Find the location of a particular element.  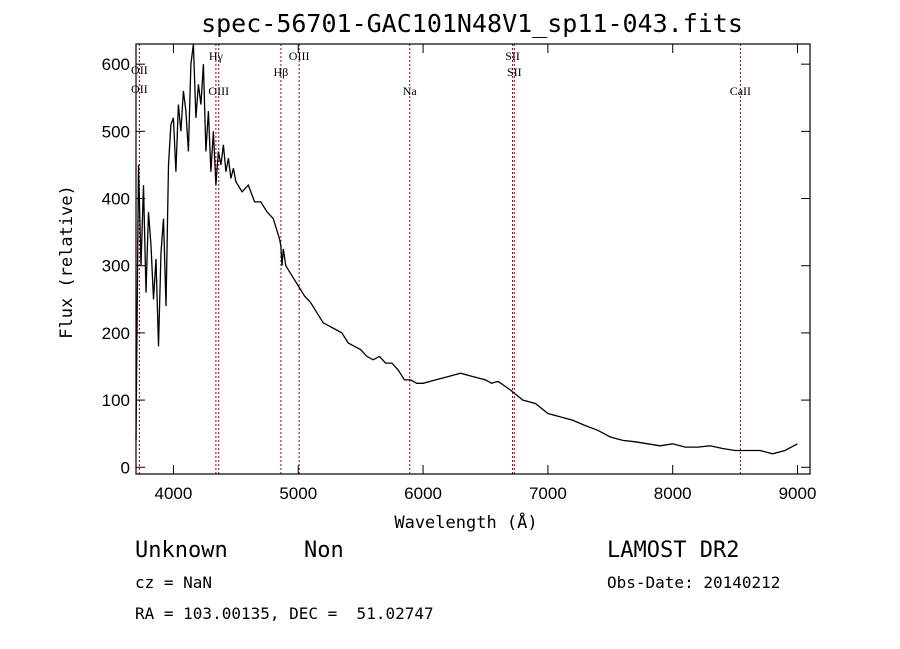

coordinates-text: RA = 103.00135, DEC = 51.02747 is located at coordinates (284, 613).